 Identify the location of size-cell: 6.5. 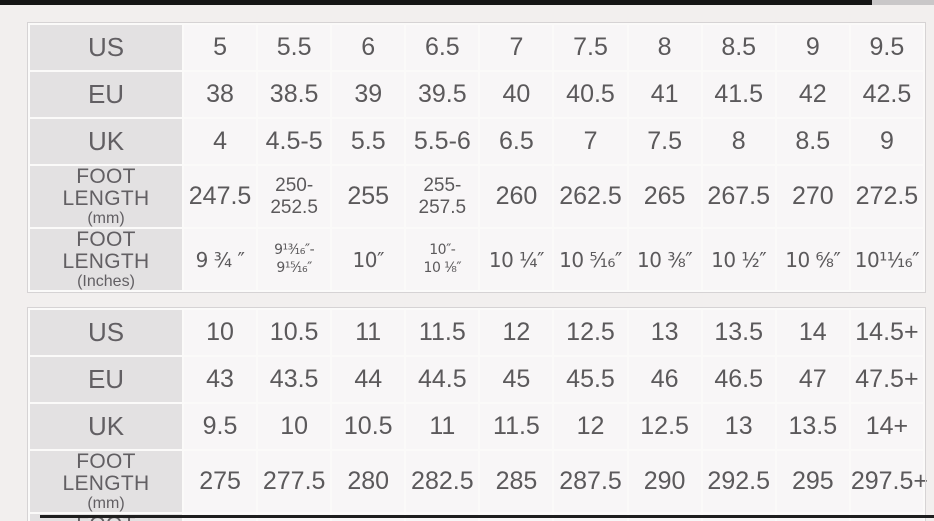
(442, 47).